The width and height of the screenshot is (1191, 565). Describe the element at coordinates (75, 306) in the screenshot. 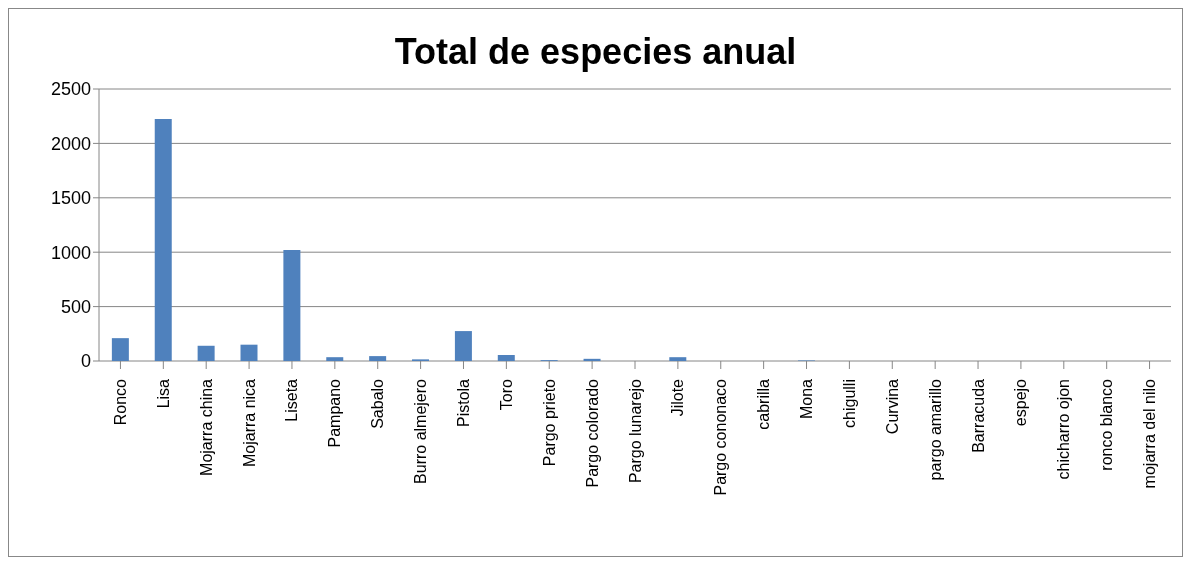

I see `y-tick-label: 500` at that location.